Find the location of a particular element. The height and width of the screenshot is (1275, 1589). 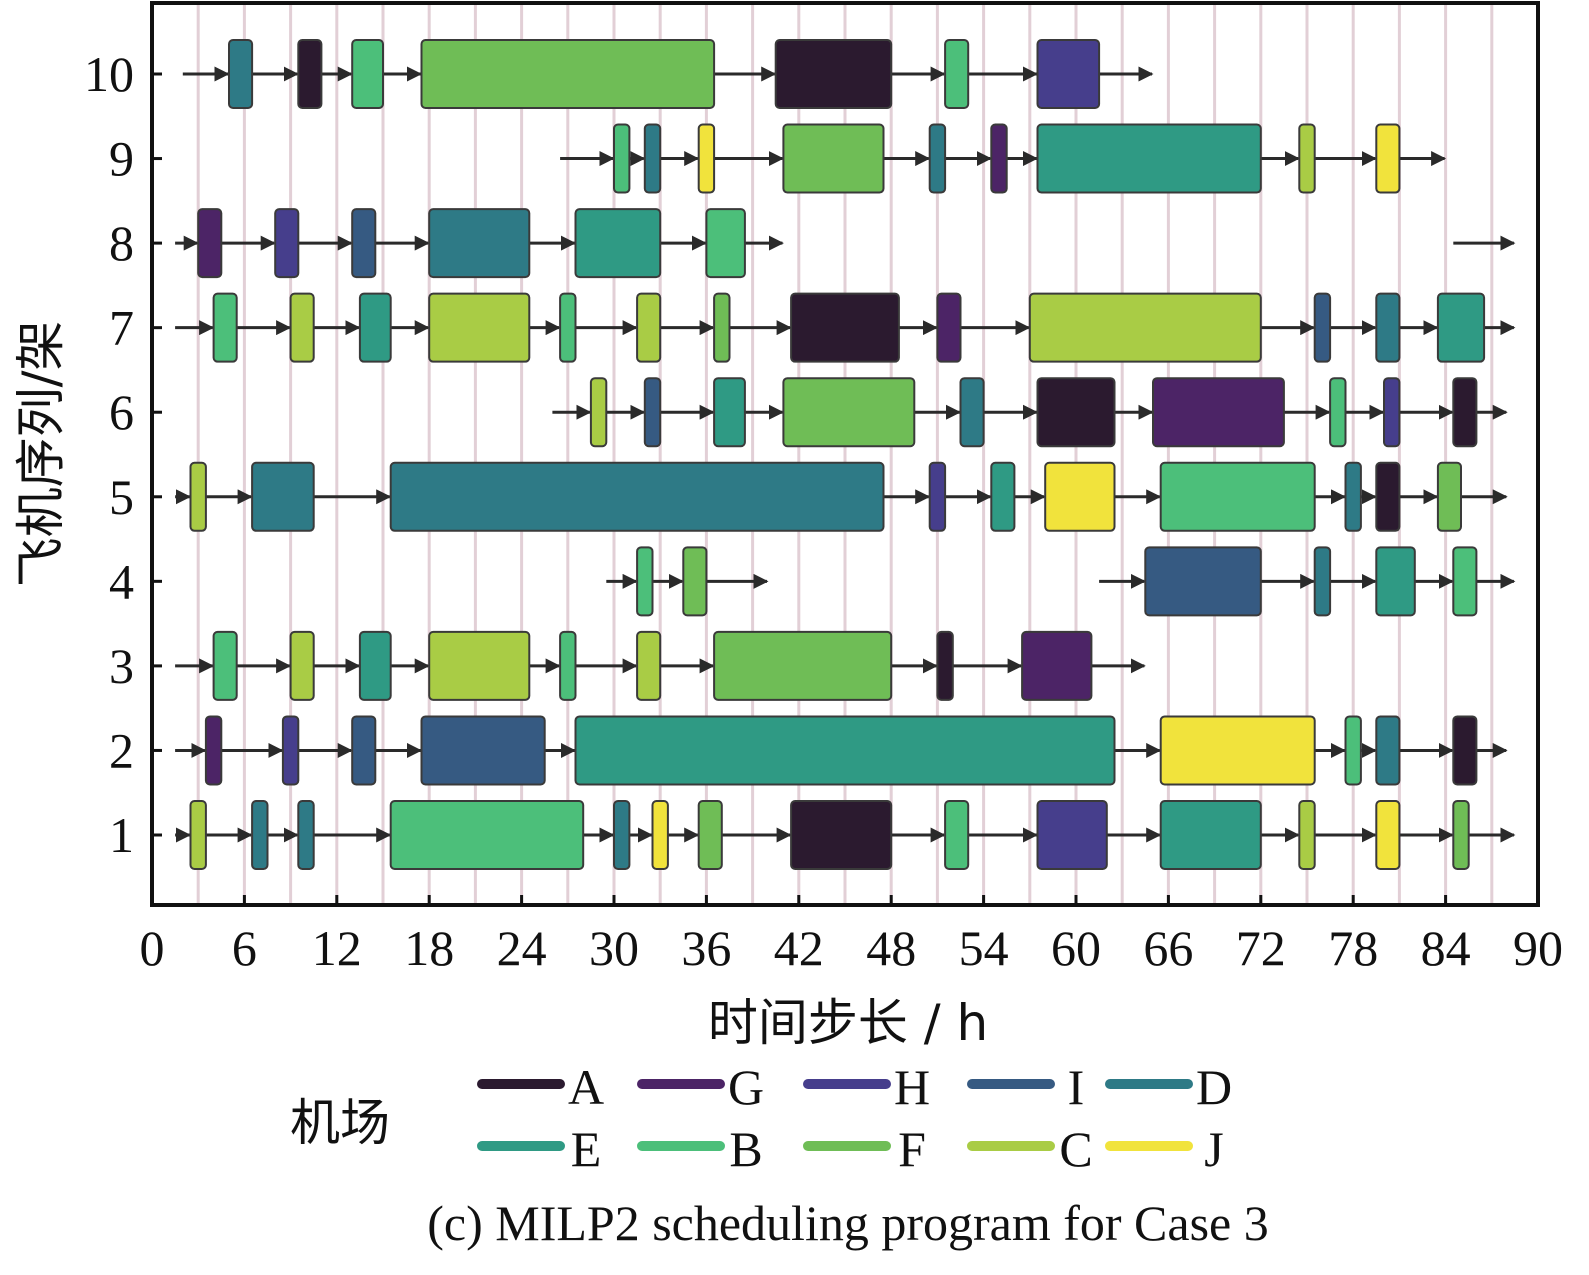

x-tick-label: 78 is located at coordinates (1353, 948).